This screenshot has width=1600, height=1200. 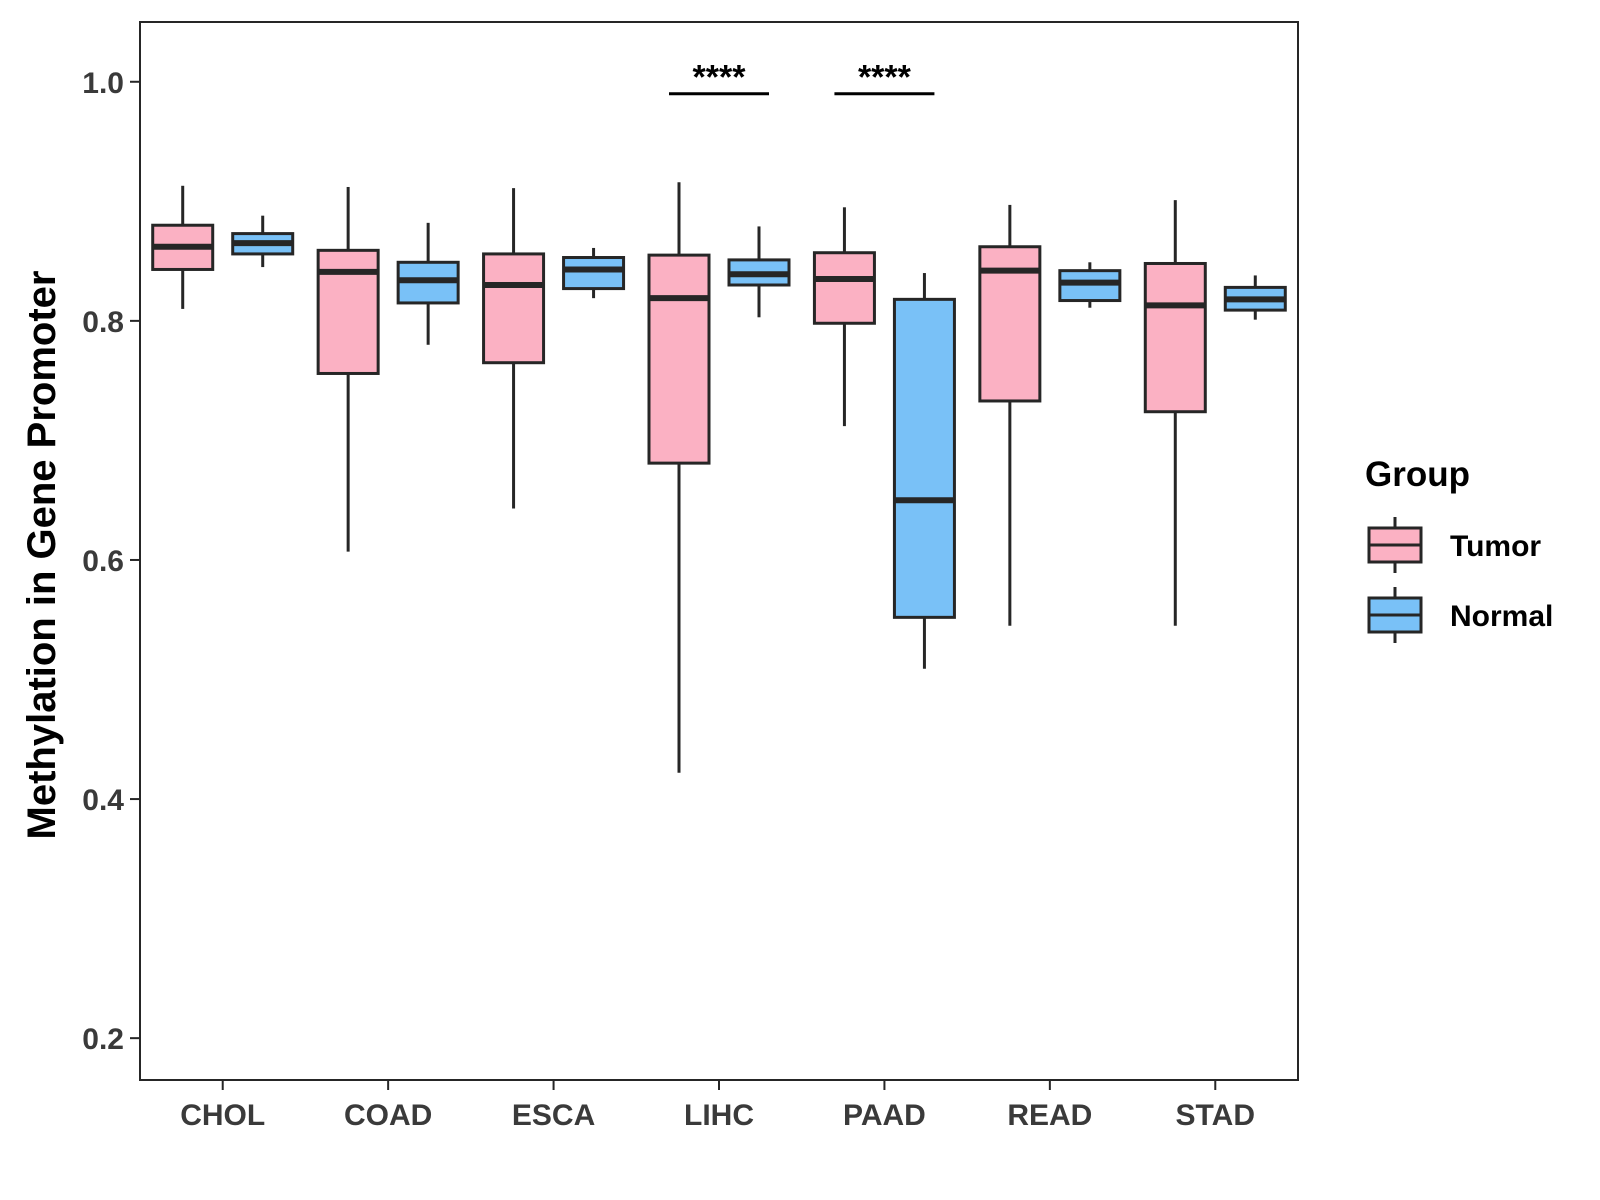 What do you see at coordinates (802, 78) in the screenshot?
I see `significance-annotations: **** ****` at bounding box center [802, 78].